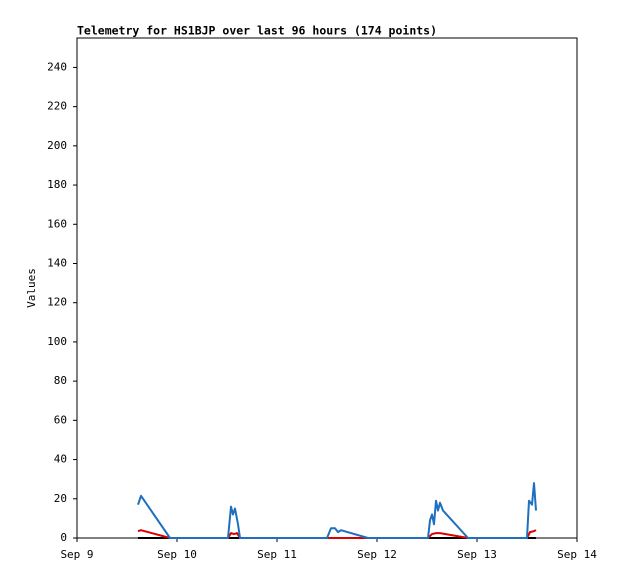 Image resolution: width=618 pixels, height=579 pixels. Describe the element at coordinates (277, 554) in the screenshot. I see `x-tick-label: Sep 11` at that location.